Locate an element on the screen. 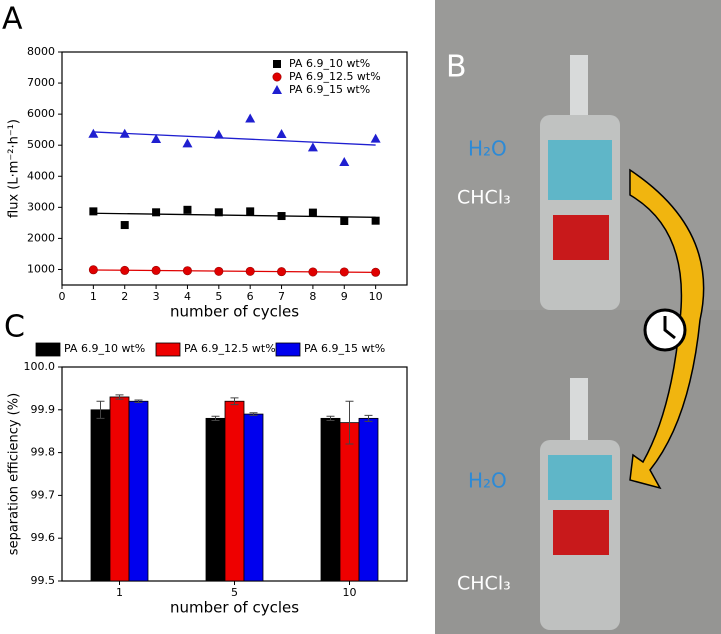 This screenshot has width=721, height=634. x-tick-label: 9 is located at coordinates (344, 296).